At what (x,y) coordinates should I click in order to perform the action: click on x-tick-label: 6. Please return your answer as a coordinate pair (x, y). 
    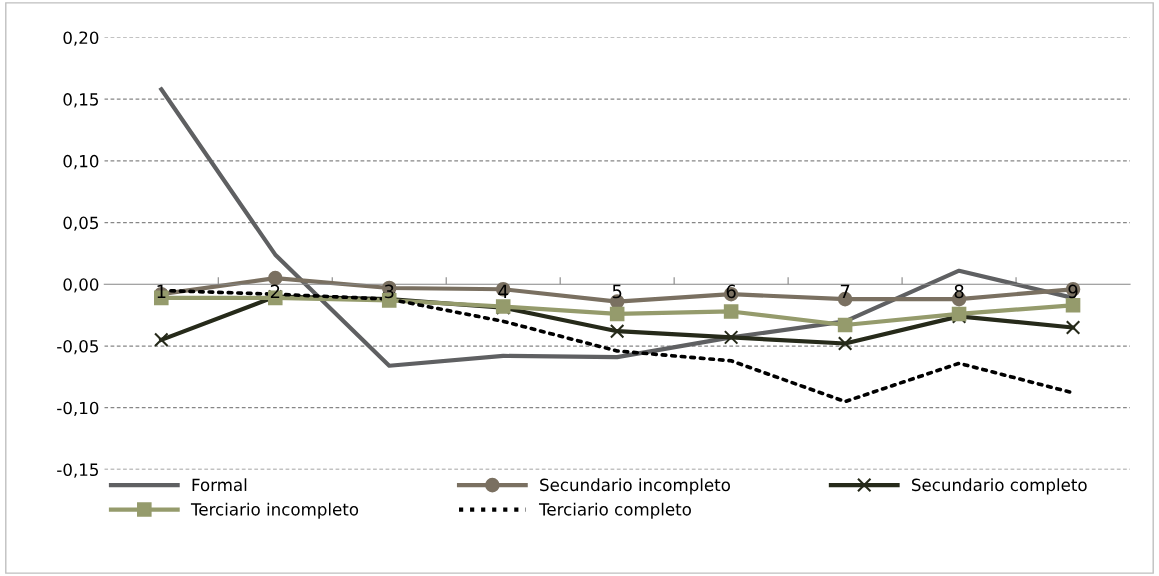
    Looking at the image, I should click on (731, 291).